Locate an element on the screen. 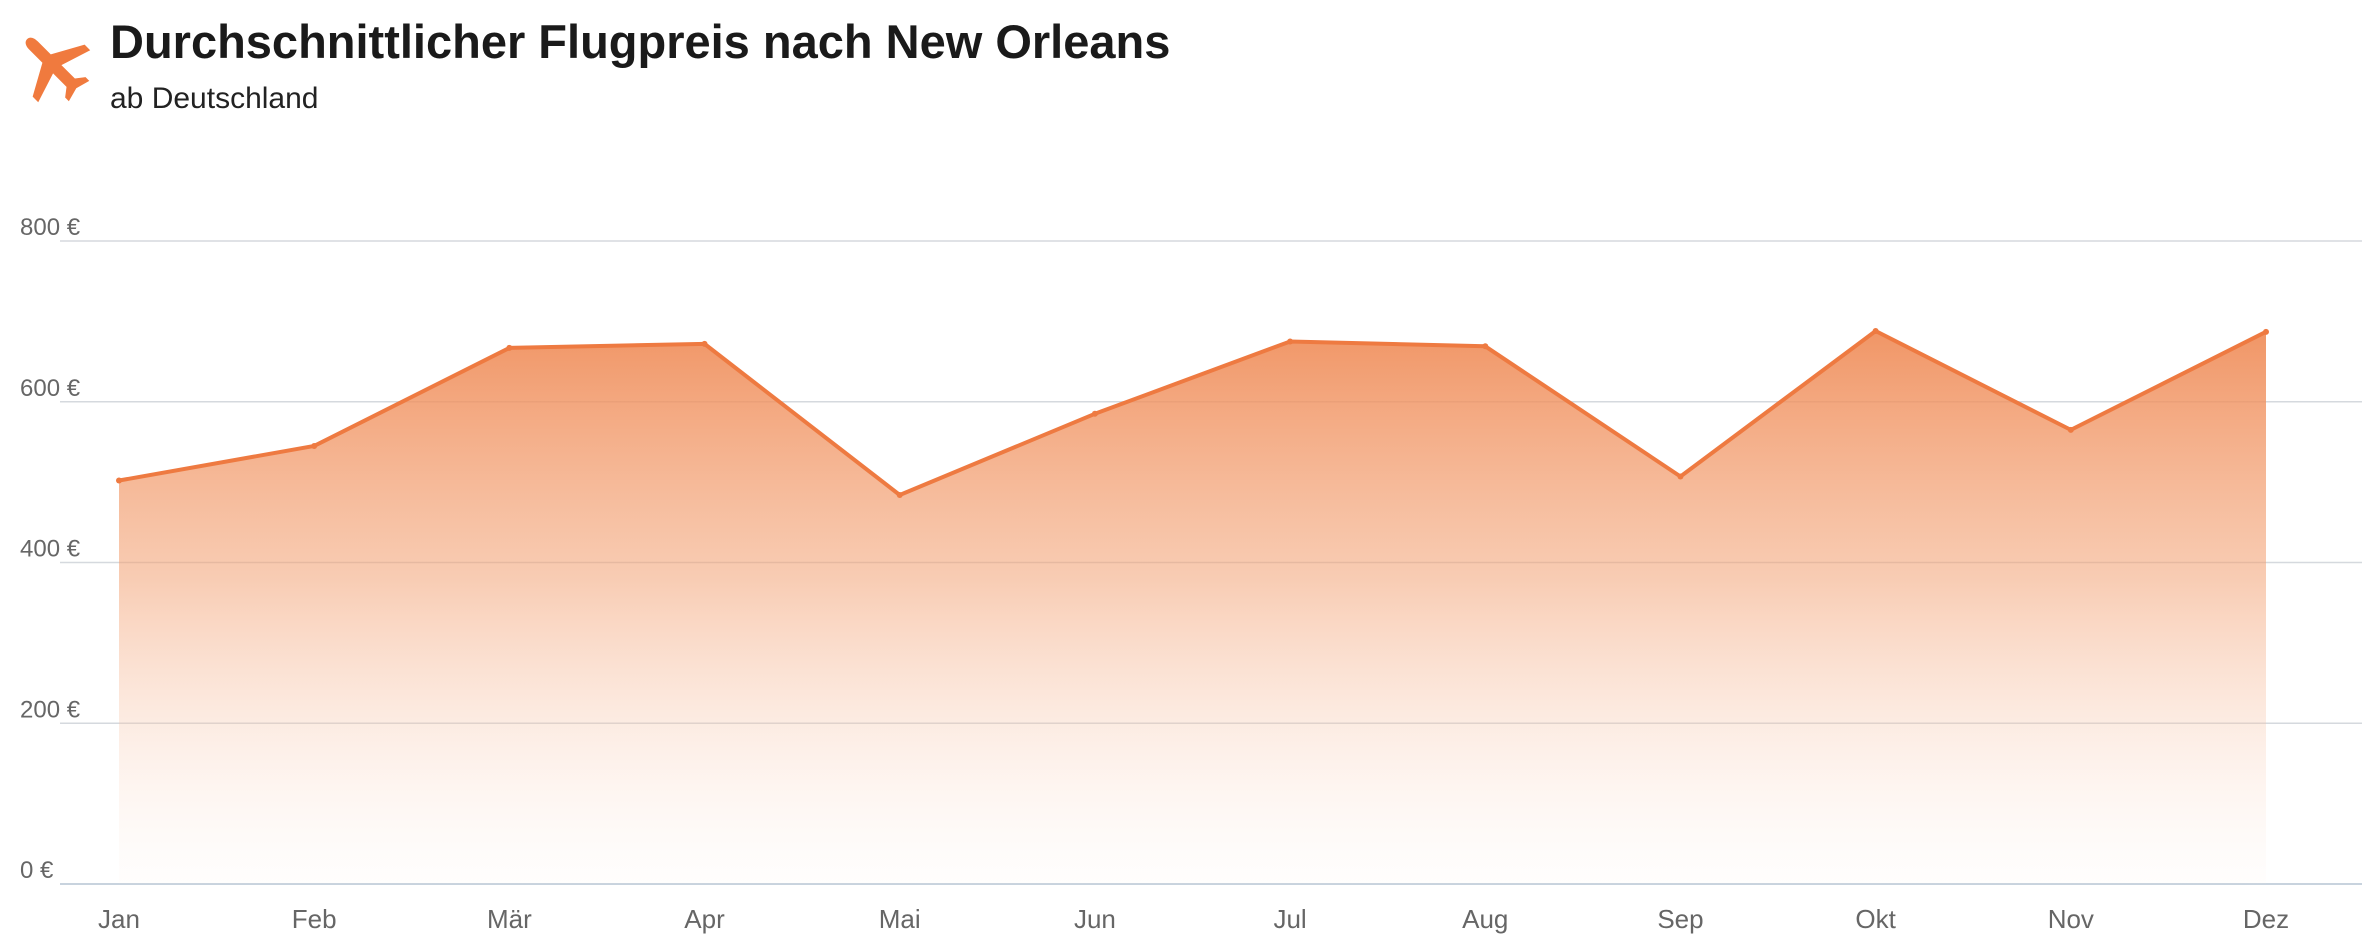 The width and height of the screenshot is (2376, 942). y-tick-label: 600 € is located at coordinates (50, 388).